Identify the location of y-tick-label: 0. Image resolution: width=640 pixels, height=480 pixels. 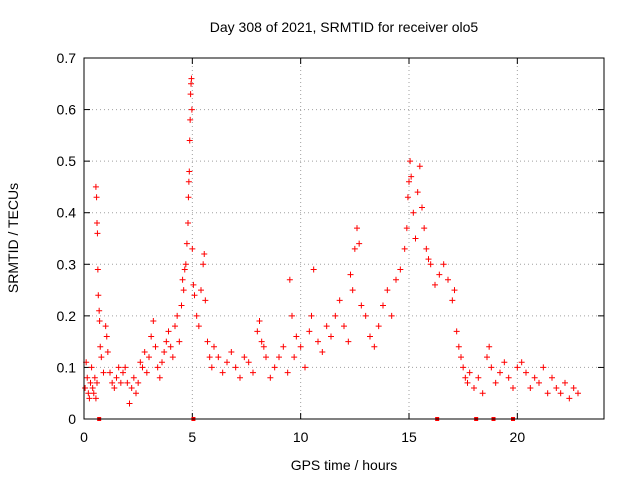
(72, 419).